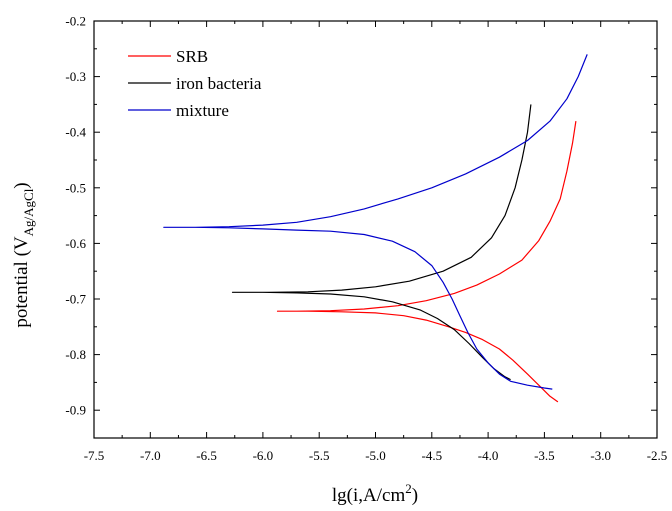  What do you see at coordinates (75, 21) in the screenshot?
I see `y-tick-label: -0.2` at bounding box center [75, 21].